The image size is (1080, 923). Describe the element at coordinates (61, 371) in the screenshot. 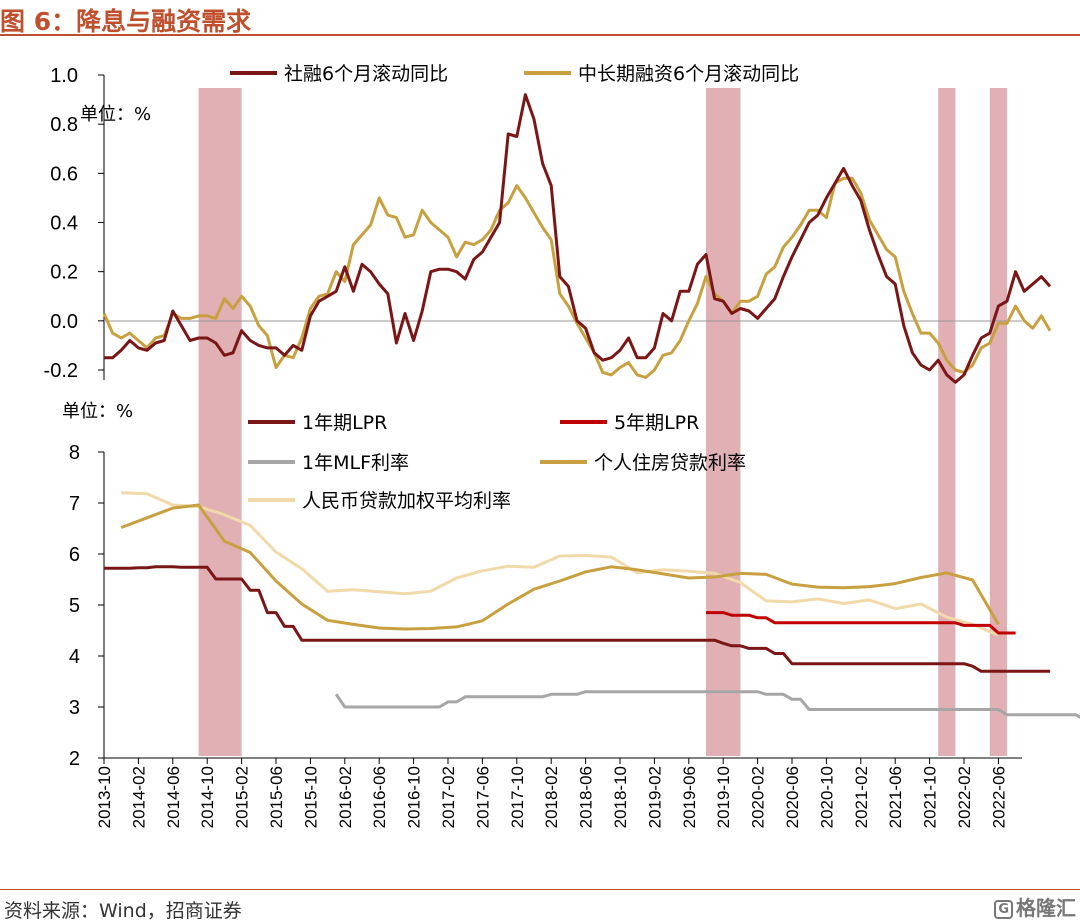

I see `y-tick-label: -0.2` at that location.